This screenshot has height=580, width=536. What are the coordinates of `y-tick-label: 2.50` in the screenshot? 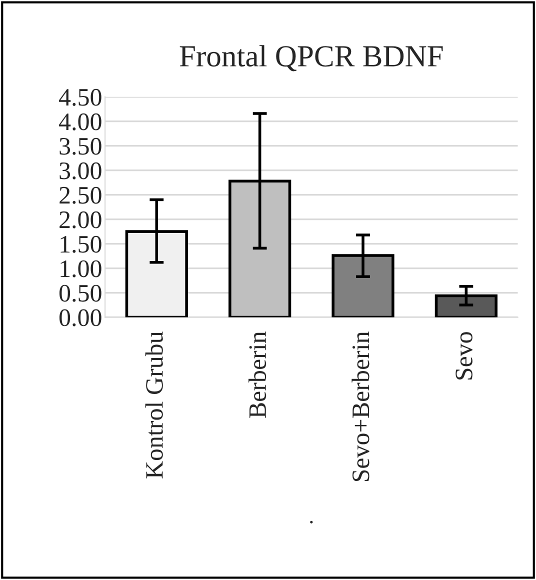 It's located at (81, 195).